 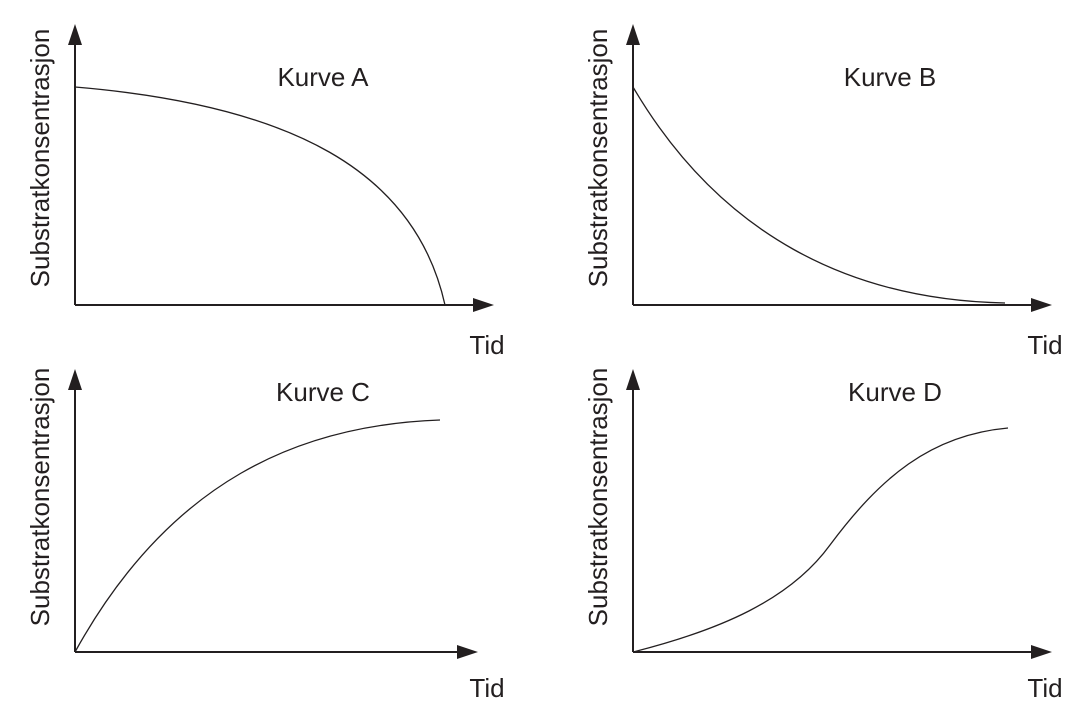 I want to click on panel-title: Kurve C, so click(x=323, y=392).